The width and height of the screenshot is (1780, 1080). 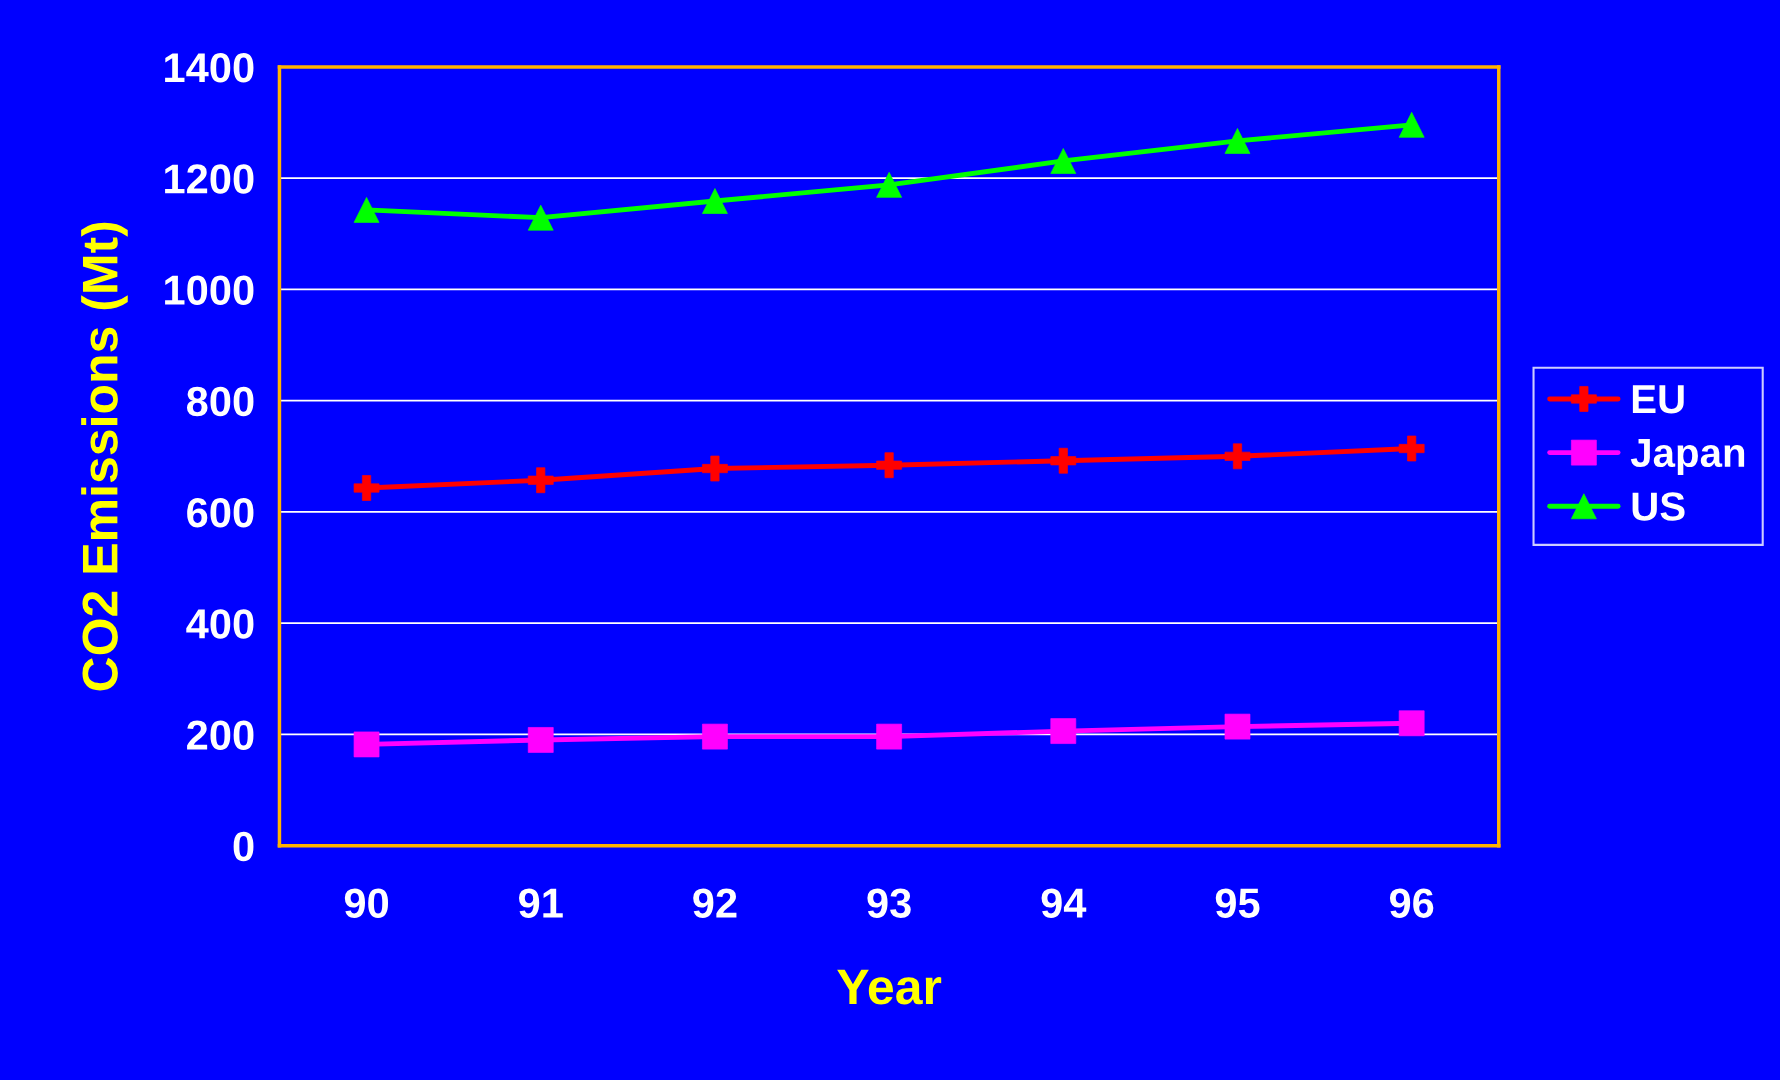 What do you see at coordinates (220, 512) in the screenshot?
I see `y-tick-label: 600` at bounding box center [220, 512].